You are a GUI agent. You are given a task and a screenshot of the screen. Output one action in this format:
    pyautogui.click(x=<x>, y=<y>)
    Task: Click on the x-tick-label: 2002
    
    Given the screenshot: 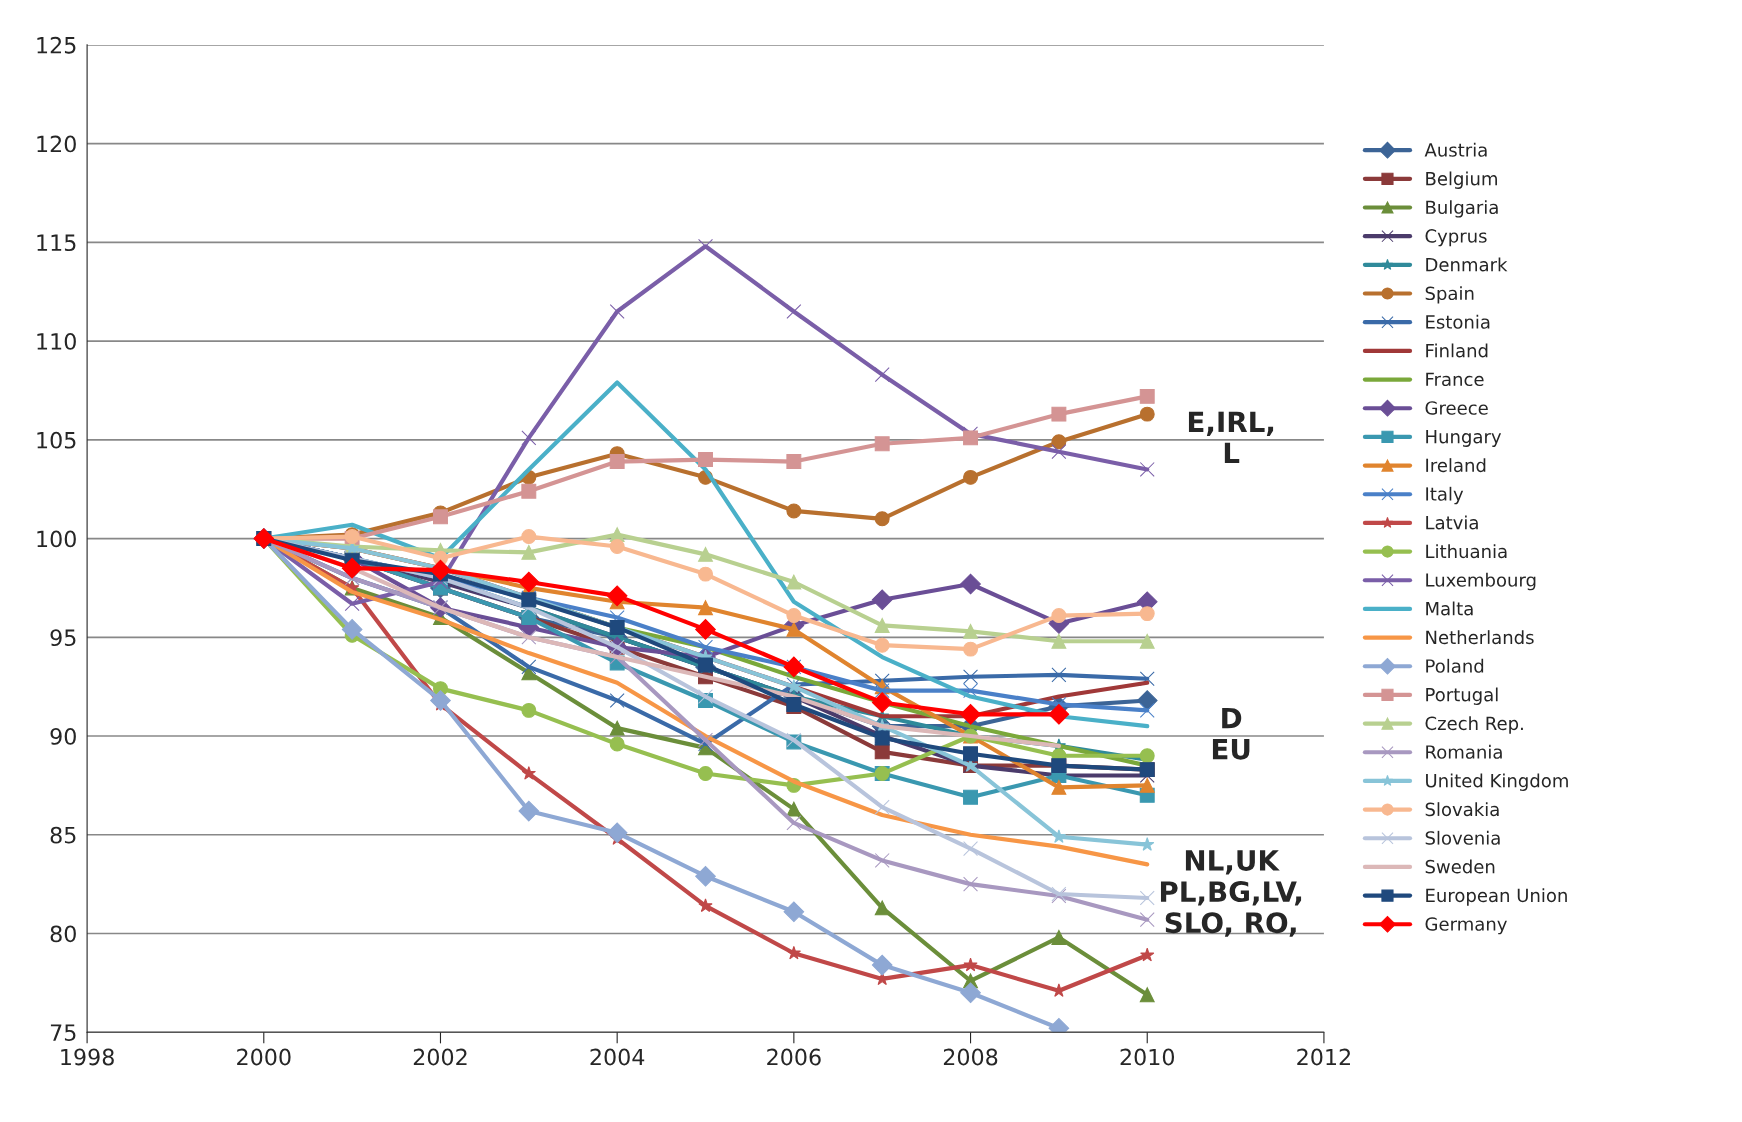 What is the action you would take?
    pyautogui.click(x=440, y=1057)
    